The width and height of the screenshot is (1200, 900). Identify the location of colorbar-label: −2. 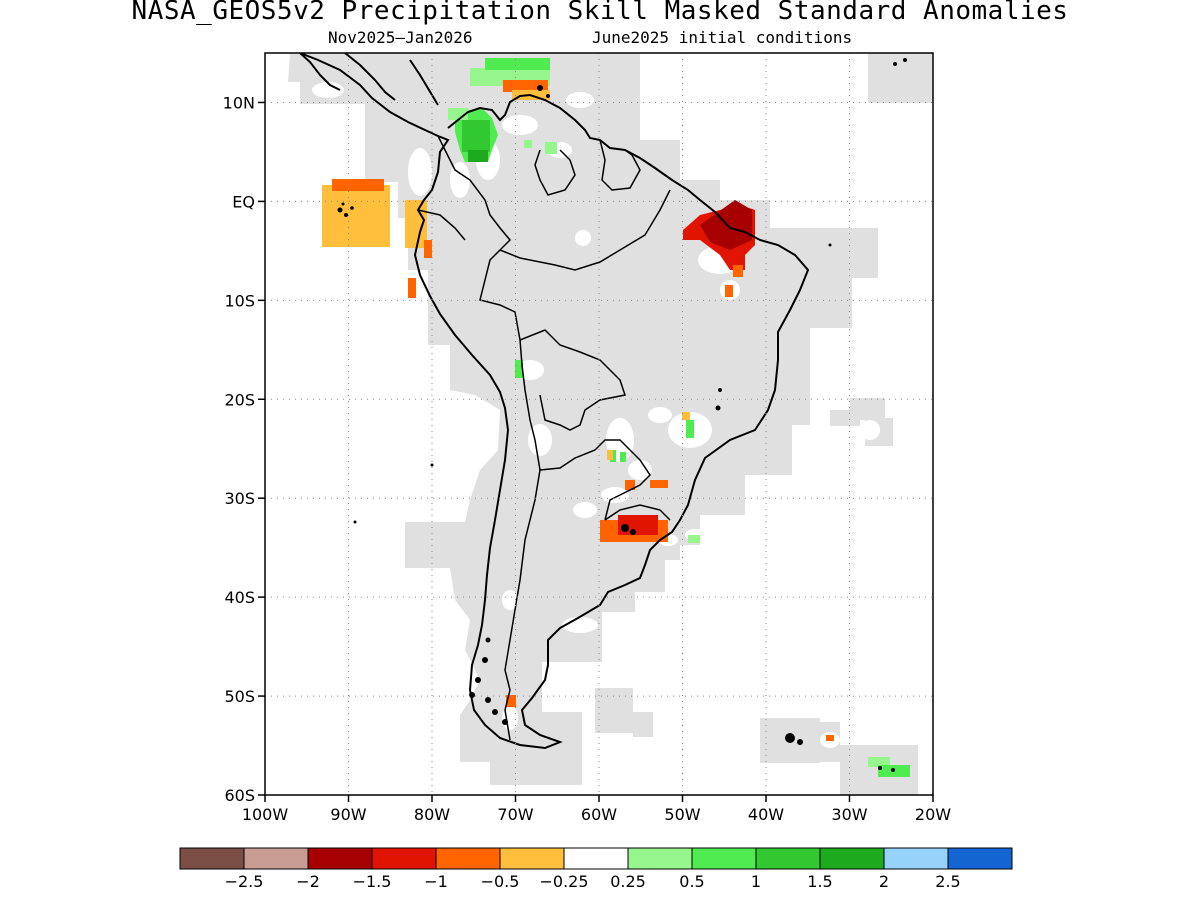
(308, 881).